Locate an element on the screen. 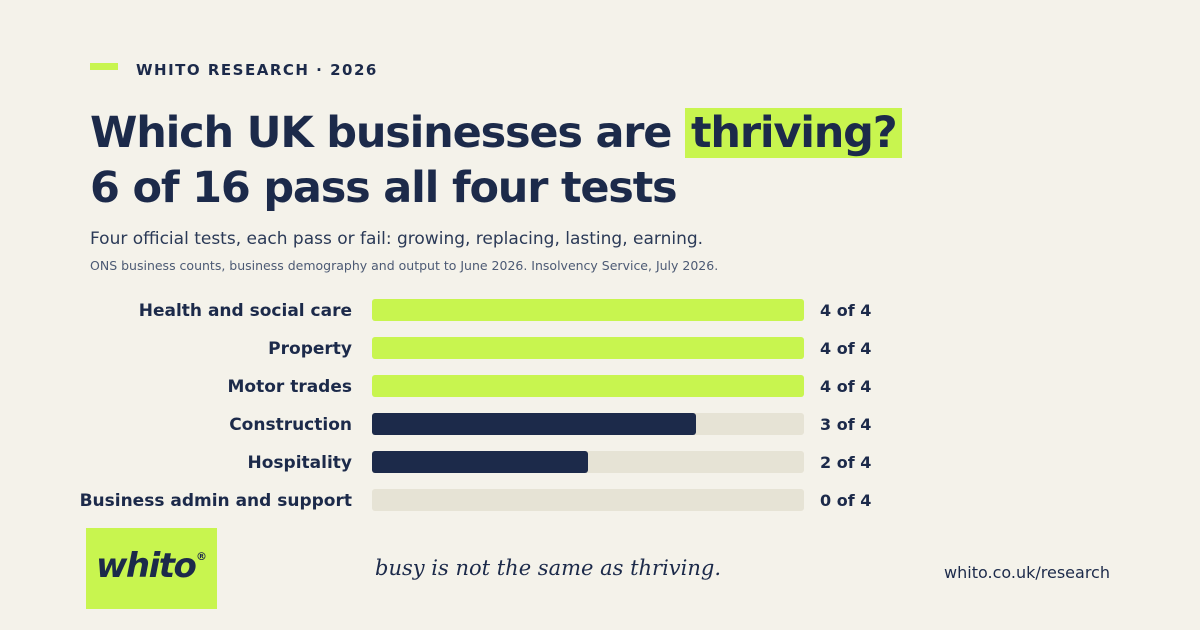  value-label: 2 of 4 is located at coordinates (845, 462).